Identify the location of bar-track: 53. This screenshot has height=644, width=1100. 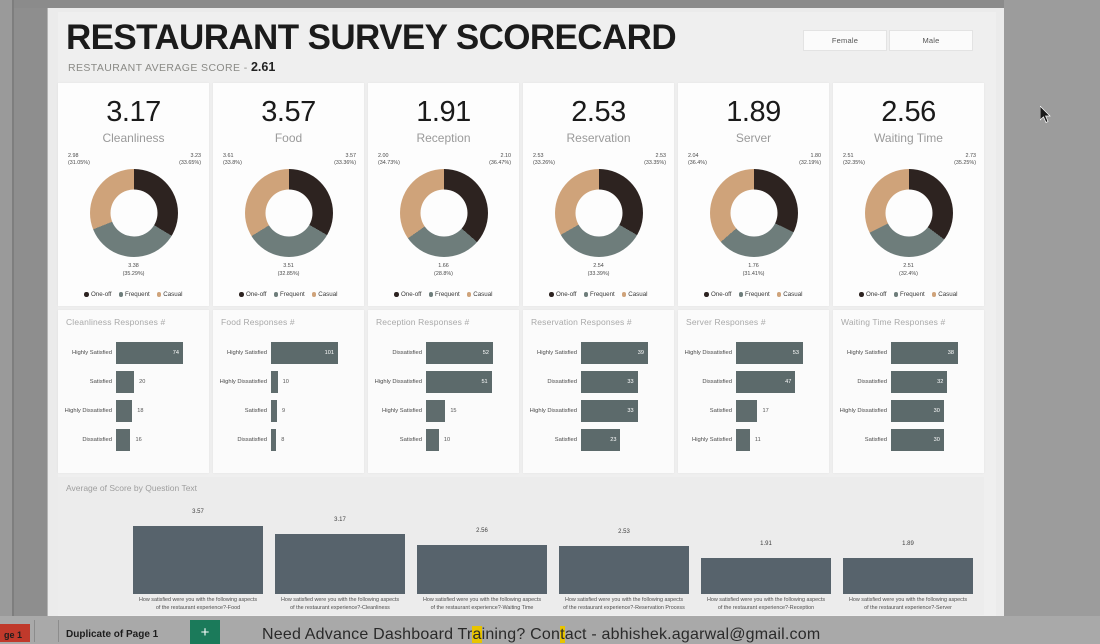
(782, 352).